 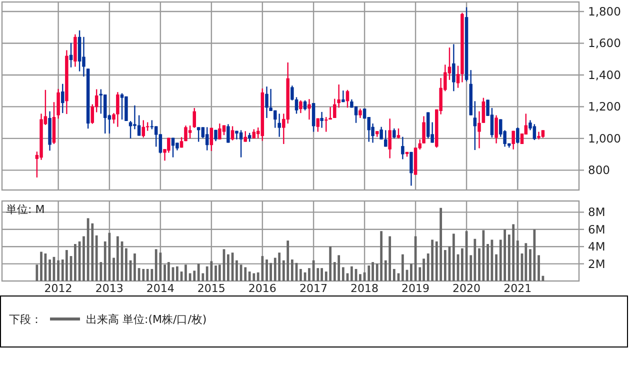 I want to click on legend-title: 下段：, so click(x=25, y=319).